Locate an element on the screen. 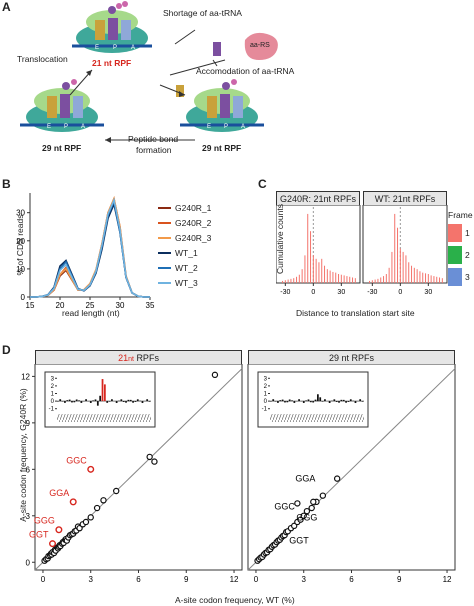 The width and height of the screenshot is (474, 606). codon-label: GGA is located at coordinates (305, 479).